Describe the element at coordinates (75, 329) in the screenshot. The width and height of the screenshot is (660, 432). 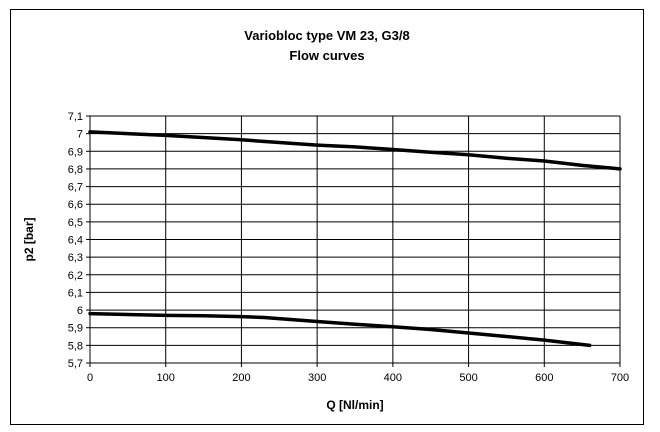
I see `y-tick-label: 5,9` at that location.